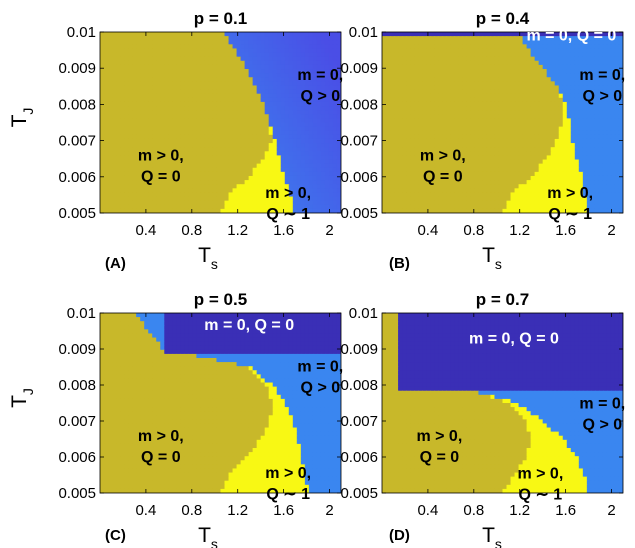 Image resolution: width=635 pixels, height=548 pixels. Describe the element at coordinates (288, 204) in the screenshot. I see `phase-annotation: m > 0, Q ∼ 1` at that location.